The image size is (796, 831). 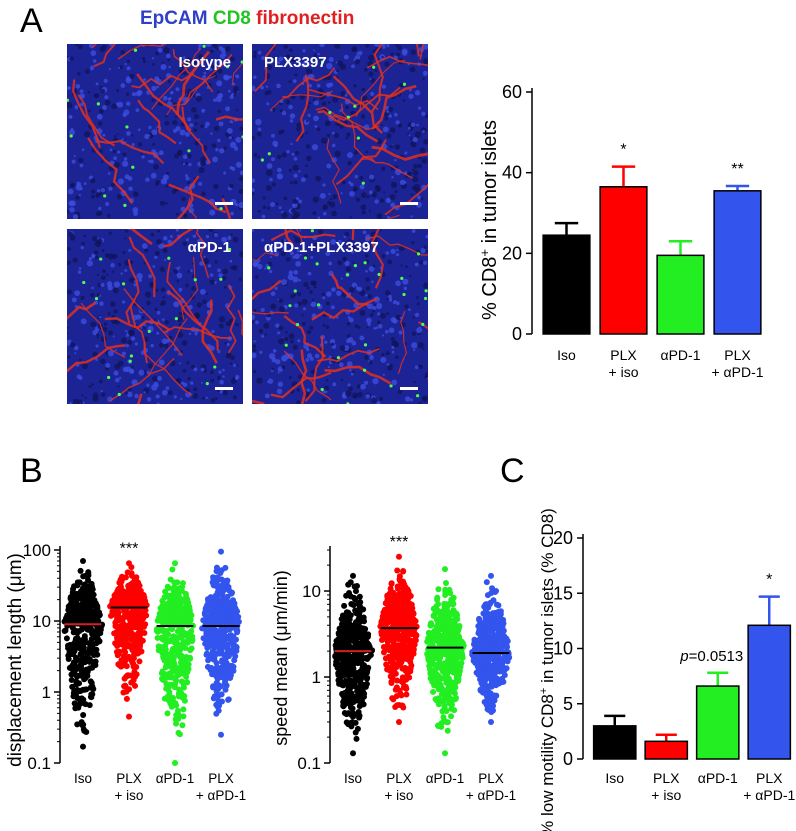 What do you see at coordinates (624, 363) in the screenshot?
I see `category-label: PLX + iso` at bounding box center [624, 363].